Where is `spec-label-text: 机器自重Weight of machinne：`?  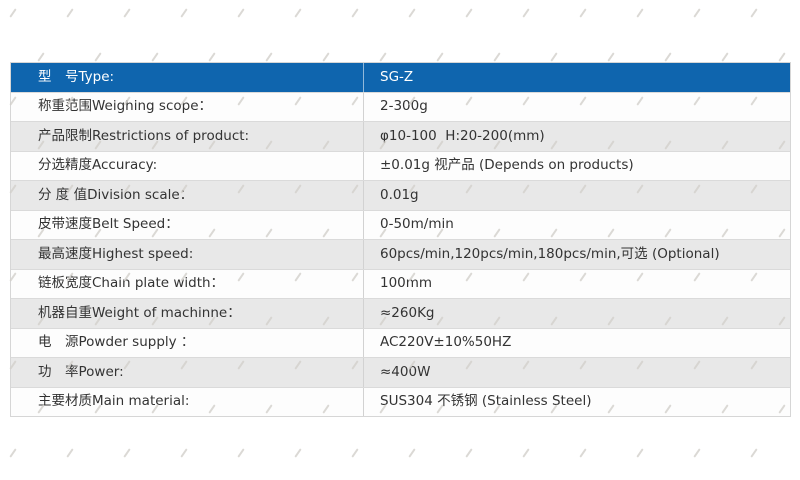 spec-label-text: 机器自重Weight of machinne： is located at coordinates (139, 312).